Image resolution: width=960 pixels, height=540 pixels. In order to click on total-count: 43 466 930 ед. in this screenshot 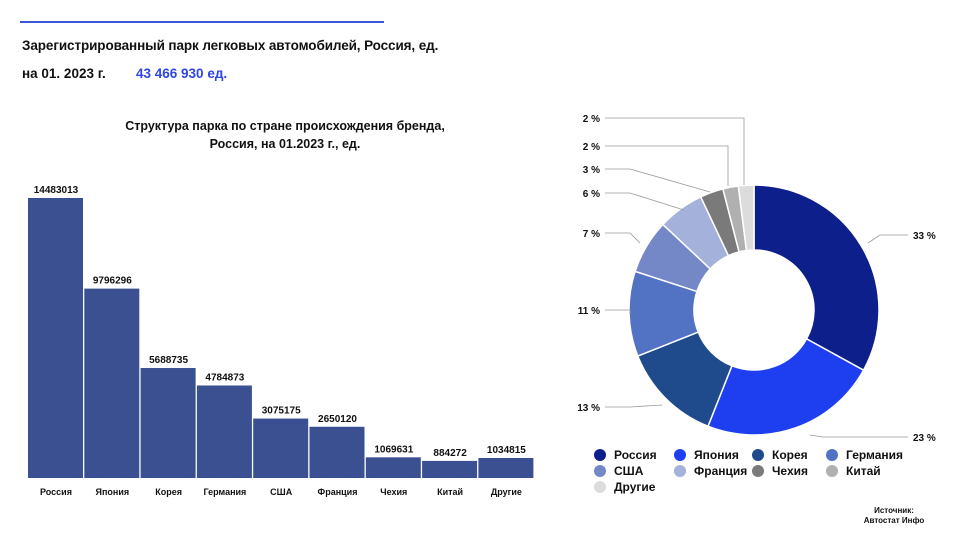, I will do `click(182, 73)`.